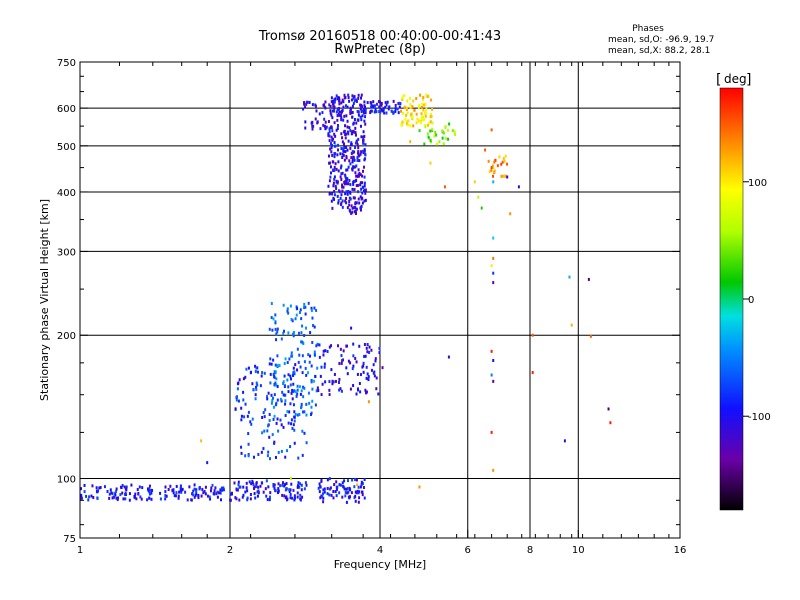 The height and width of the screenshot is (600, 800). What do you see at coordinates (530, 550) in the screenshot?
I see `x-tick-label: 8` at bounding box center [530, 550].